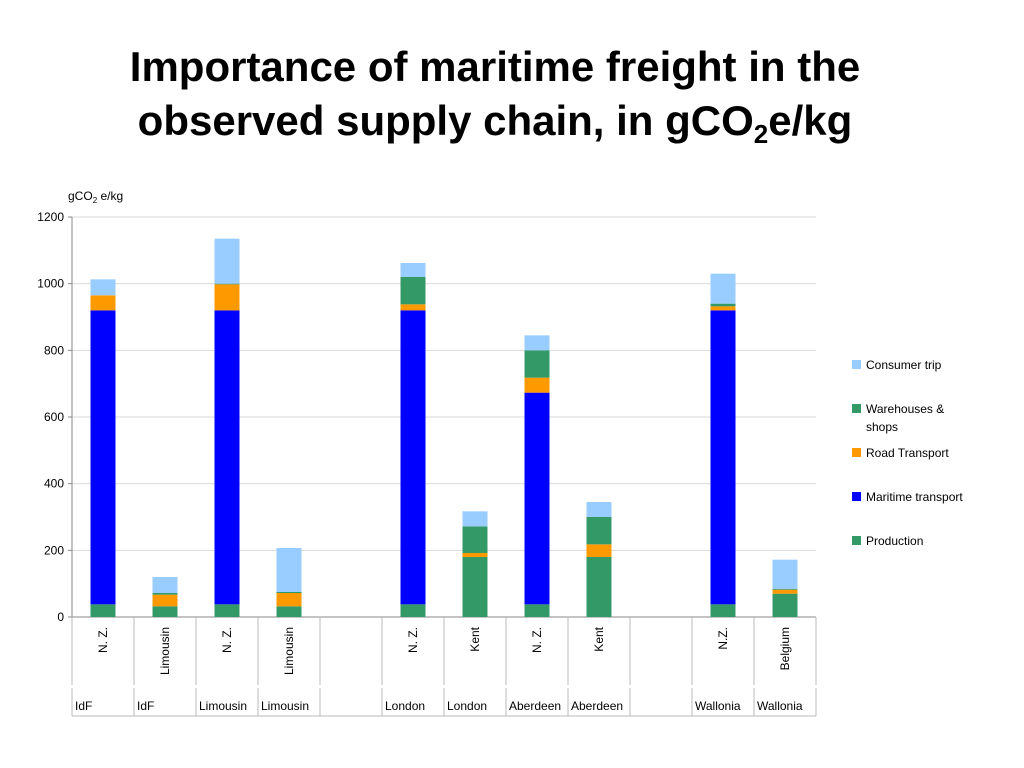 The width and height of the screenshot is (1024, 768). I want to click on title-line-2: observed supply chain, in gCO2e/kg, so click(495, 121).